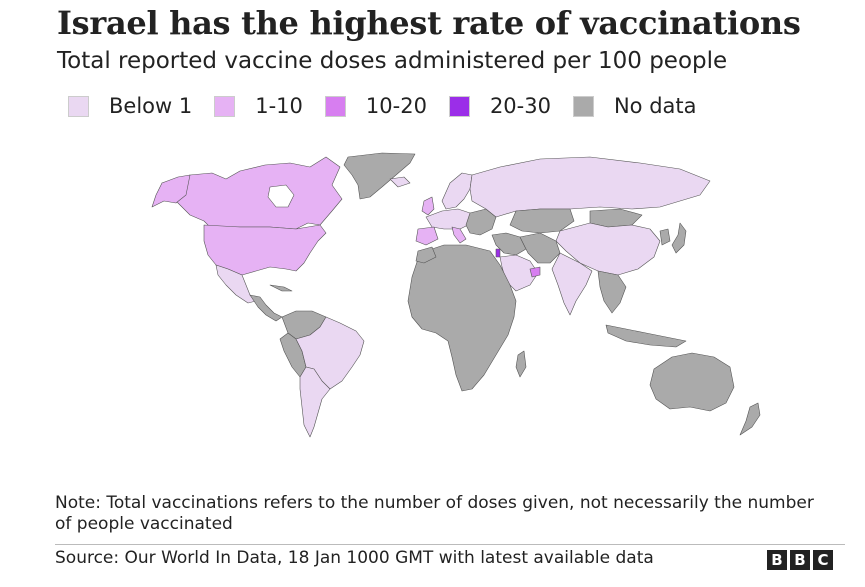 Image resolution: width=865 pixels, height=587 pixels. I want to click on region-india, so click(572, 284).